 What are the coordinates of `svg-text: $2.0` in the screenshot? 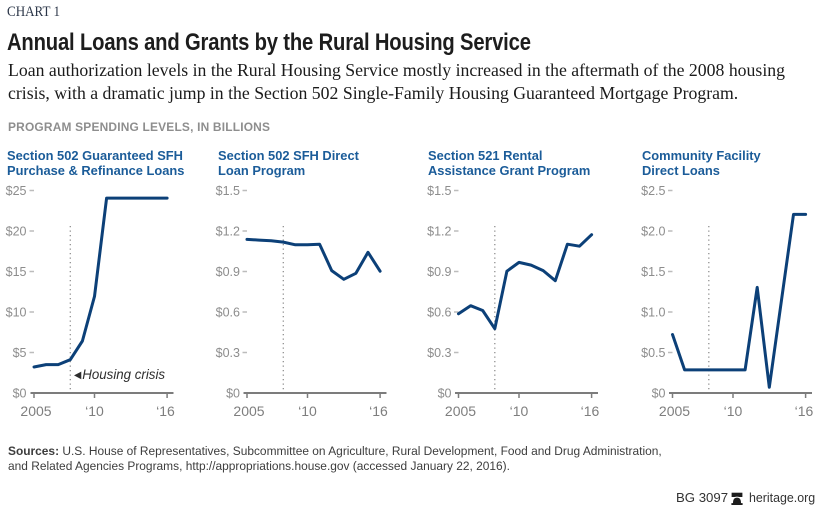 It's located at (653, 232).